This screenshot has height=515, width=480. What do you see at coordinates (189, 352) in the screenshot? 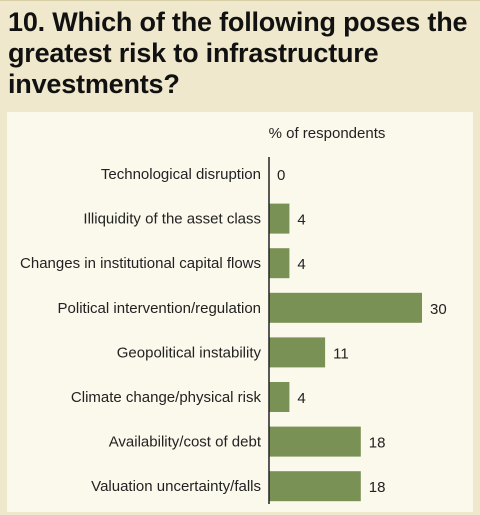
I see `category-label: Geopolitical instability` at bounding box center [189, 352].